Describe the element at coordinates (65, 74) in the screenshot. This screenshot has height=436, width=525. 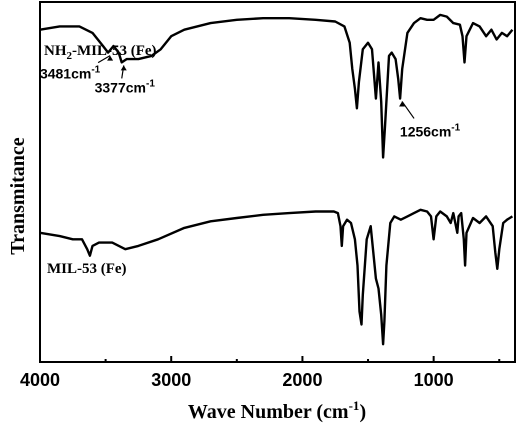
I see `annotation-value-0: 3481cm` at that location.